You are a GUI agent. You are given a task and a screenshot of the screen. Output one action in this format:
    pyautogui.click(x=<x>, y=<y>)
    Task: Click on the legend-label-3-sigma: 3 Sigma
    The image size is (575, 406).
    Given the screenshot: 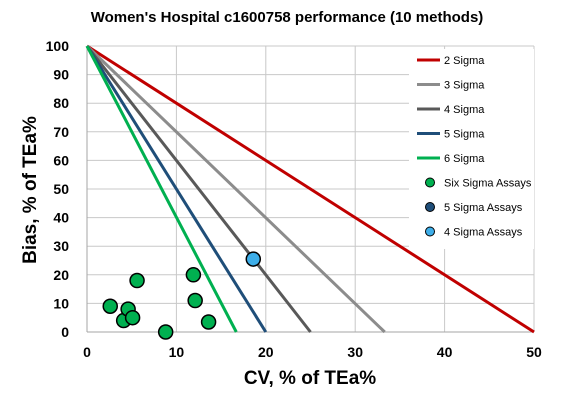 What is the action you would take?
    pyautogui.click(x=464, y=86)
    